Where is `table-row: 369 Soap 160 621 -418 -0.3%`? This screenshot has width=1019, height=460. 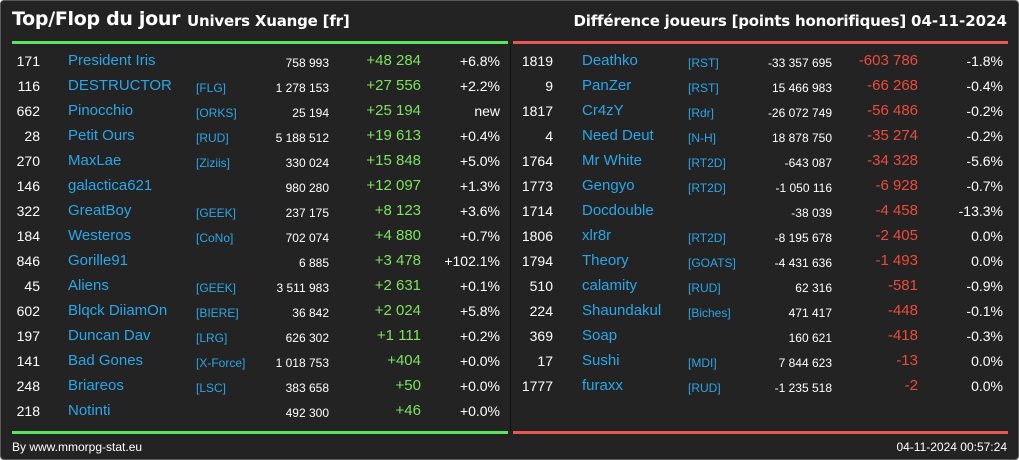
table-row: 369 Soap 160 621 -418 -0.3% is located at coordinates (760, 335).